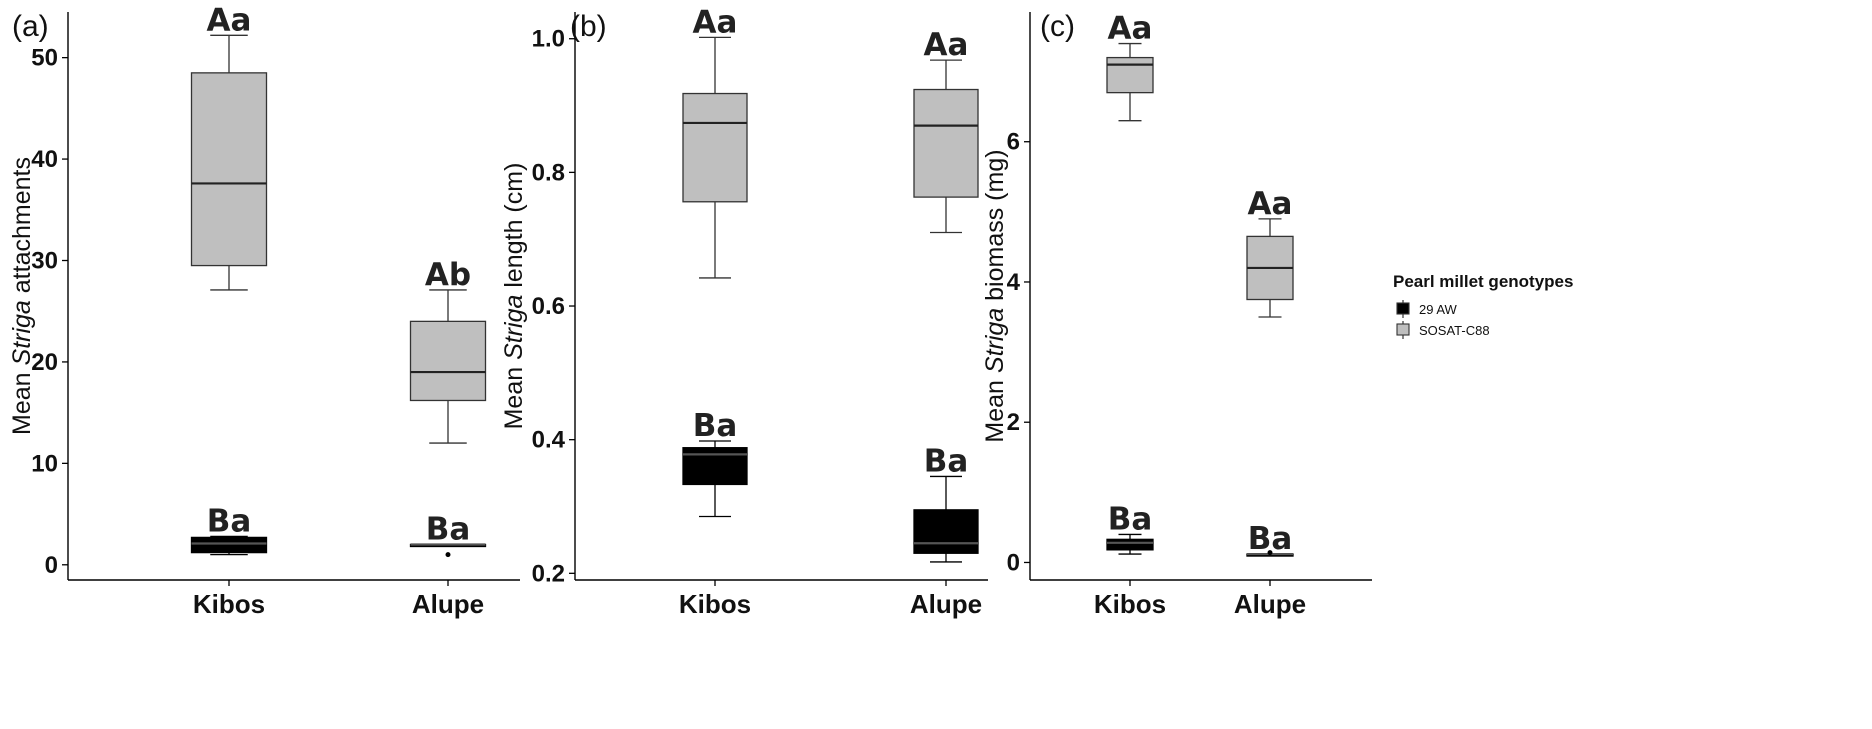 This screenshot has height=729, width=1872. I want to click on legend: Pearl millet genotypes 29 AW SOSAT-C88, so click(1483, 305).